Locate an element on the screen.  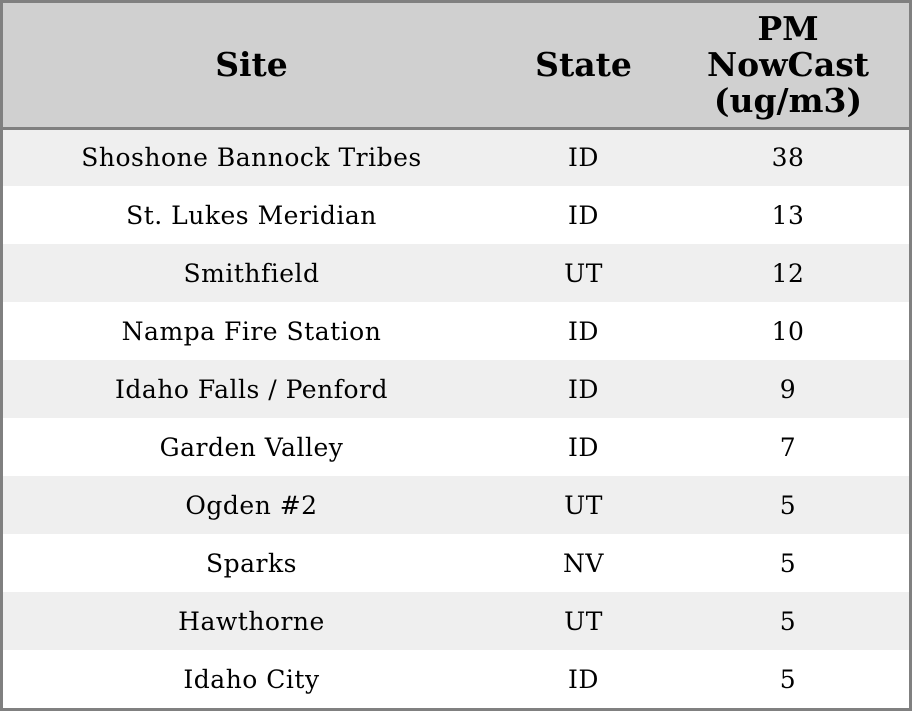
table-row: Nampa Fire Station ID 10 is located at coordinates (456, 331).